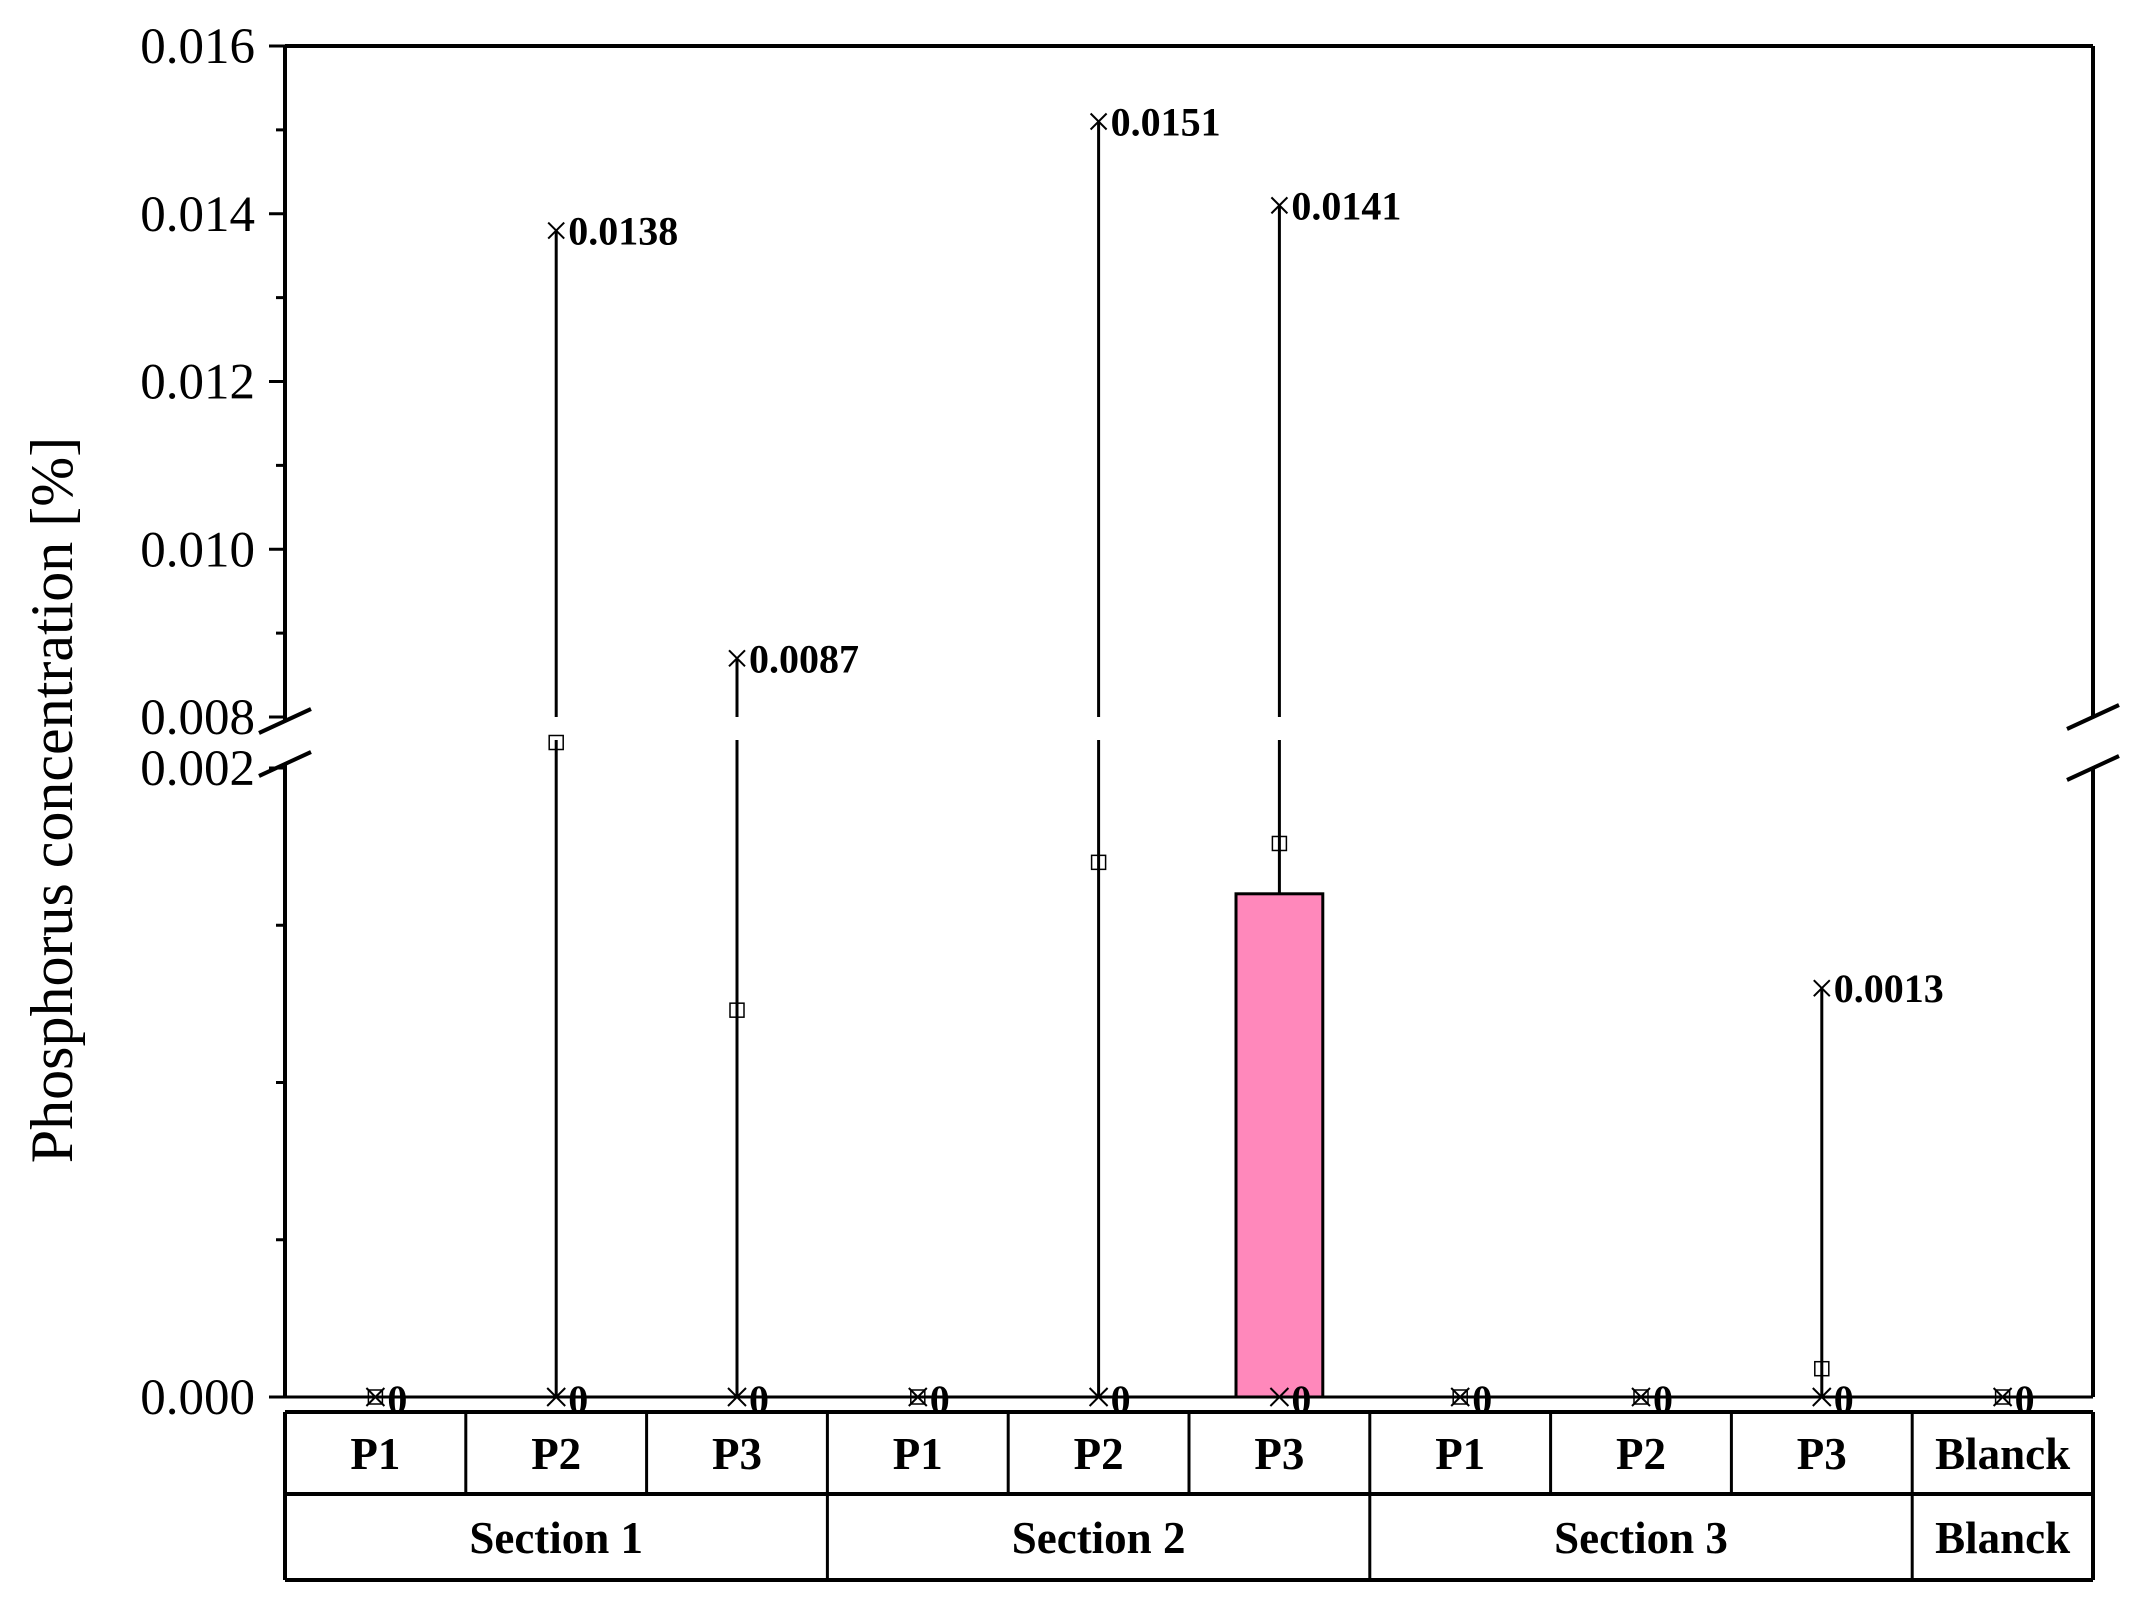  Describe the element at coordinates (197, 769) in the screenshot. I see `y-tick-label: 0.002` at that location.